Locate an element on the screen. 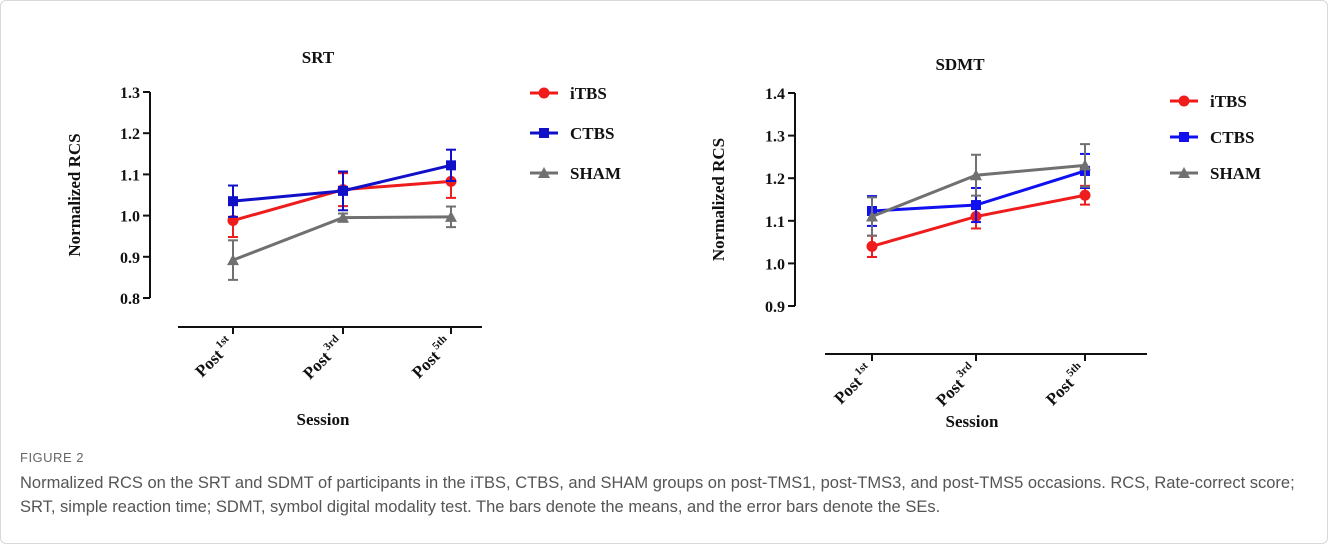  series-line is located at coordinates (342, 238).